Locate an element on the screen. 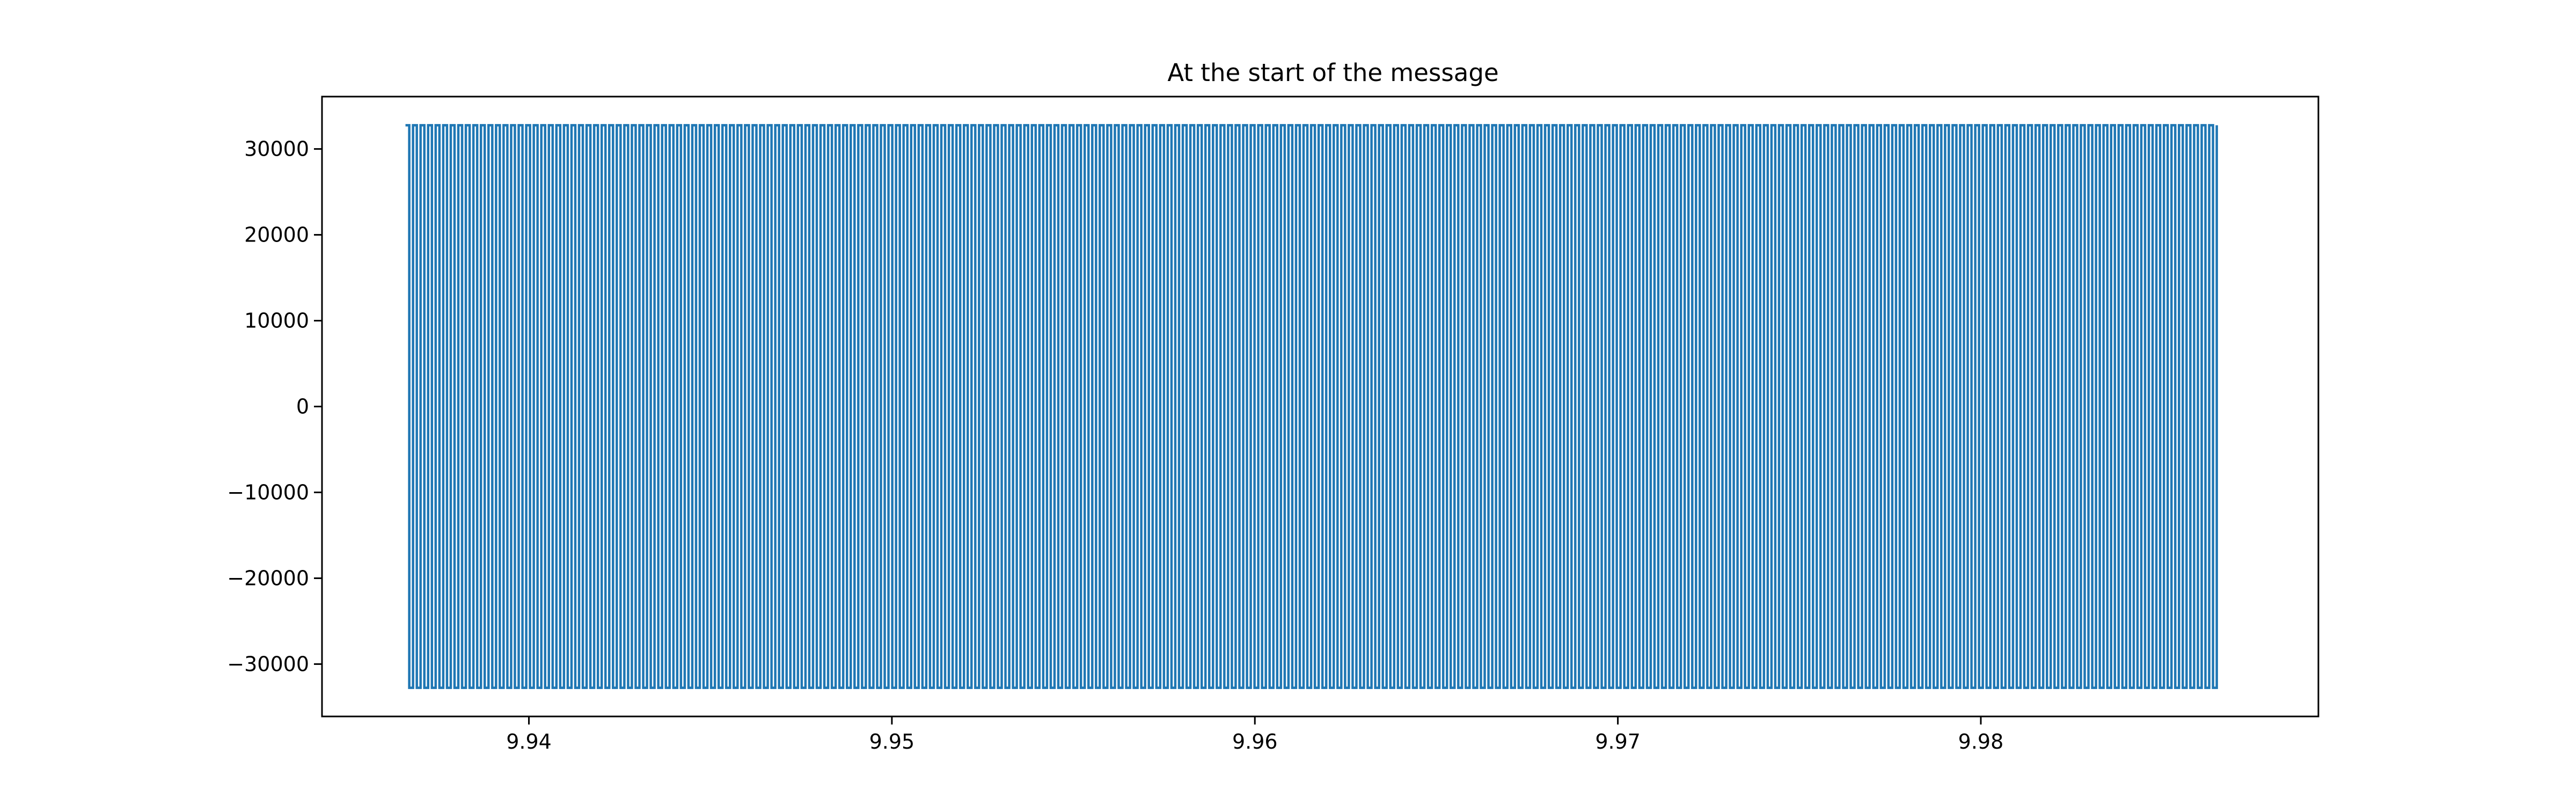 This screenshot has height=805, width=2576. x-tick-label: 9.94 is located at coordinates (529, 741).